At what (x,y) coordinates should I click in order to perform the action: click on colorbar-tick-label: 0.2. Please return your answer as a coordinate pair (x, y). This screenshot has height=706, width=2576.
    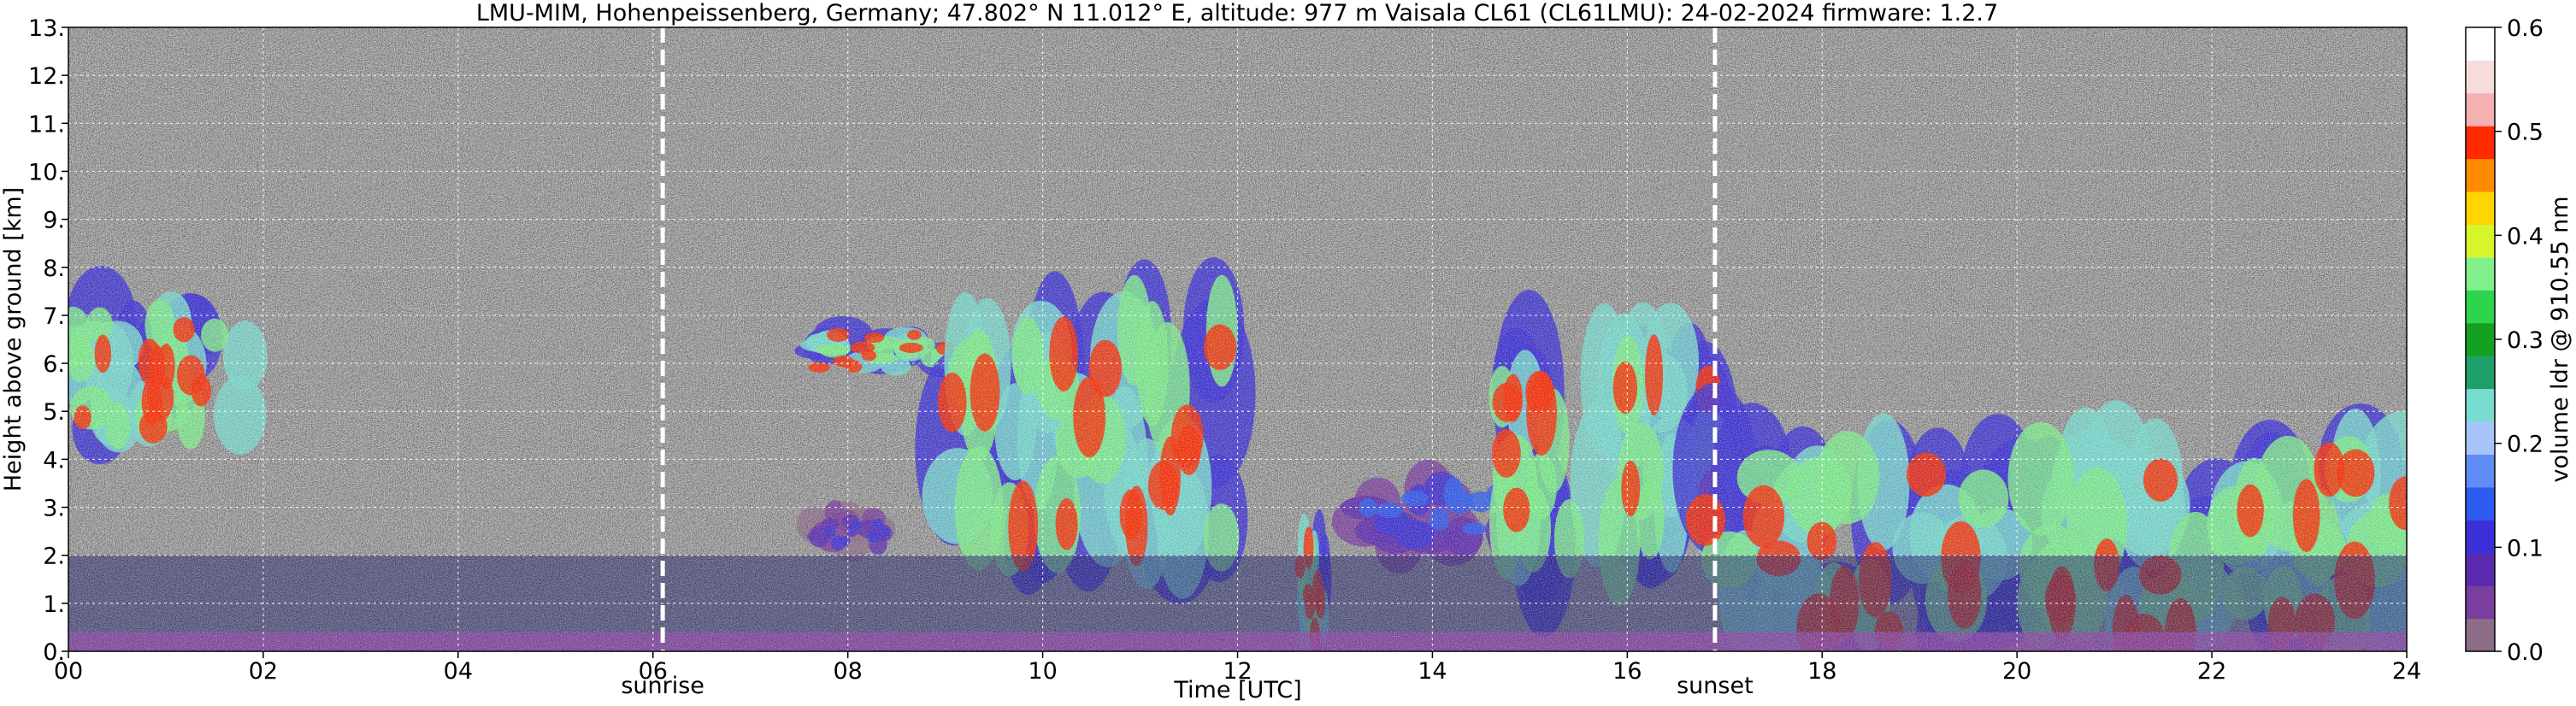
    Looking at the image, I should click on (2525, 445).